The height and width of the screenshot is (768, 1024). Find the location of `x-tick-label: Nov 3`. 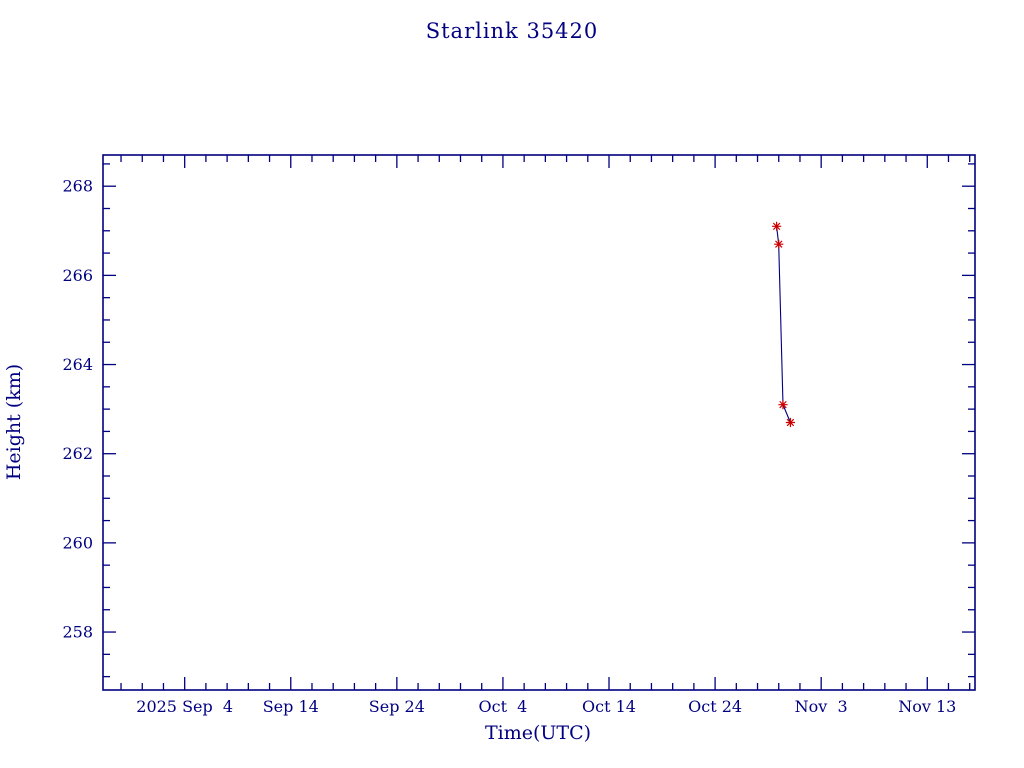

x-tick-label: Nov 3 is located at coordinates (821, 706).